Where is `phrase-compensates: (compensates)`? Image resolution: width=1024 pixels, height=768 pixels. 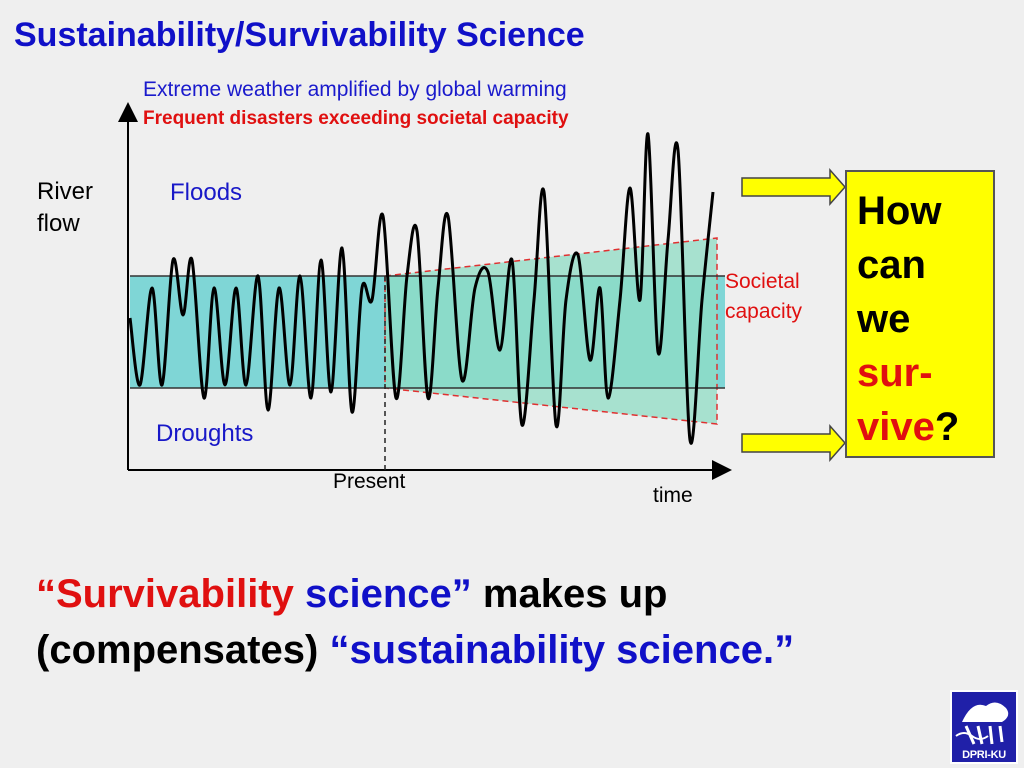 phrase-compensates: (compensates) is located at coordinates (177, 650).